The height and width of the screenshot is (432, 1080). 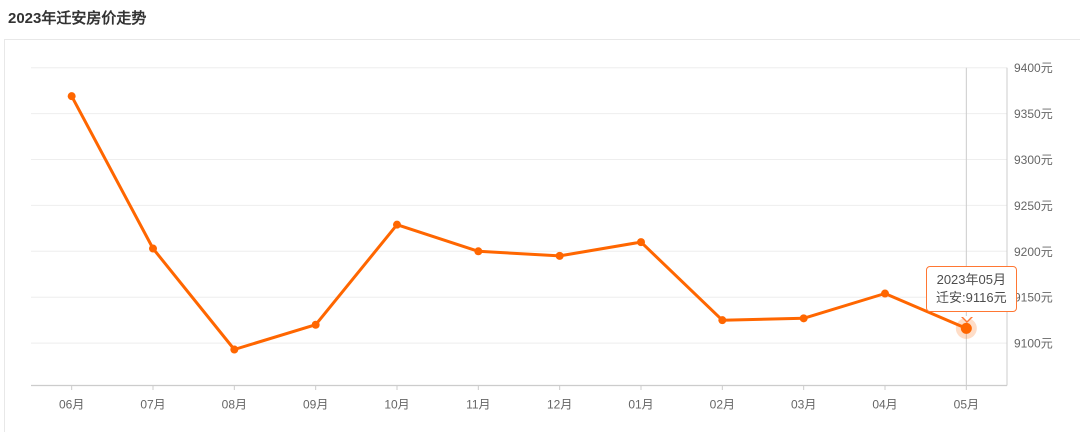 I want to click on tooltip-value: 迁安:9116元, so click(x=971, y=297).